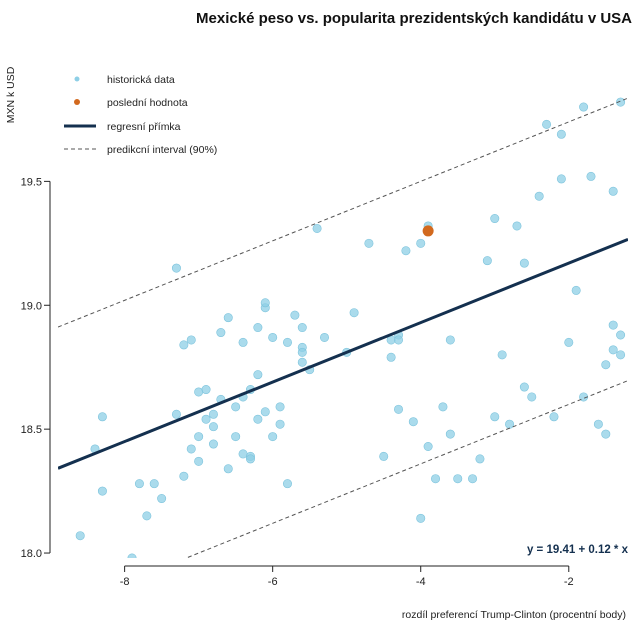 Image resolution: width=640 pixels, height=628 pixels. Describe the element at coordinates (31, 430) in the screenshot. I see `y-tick-label: 18.5` at that location.